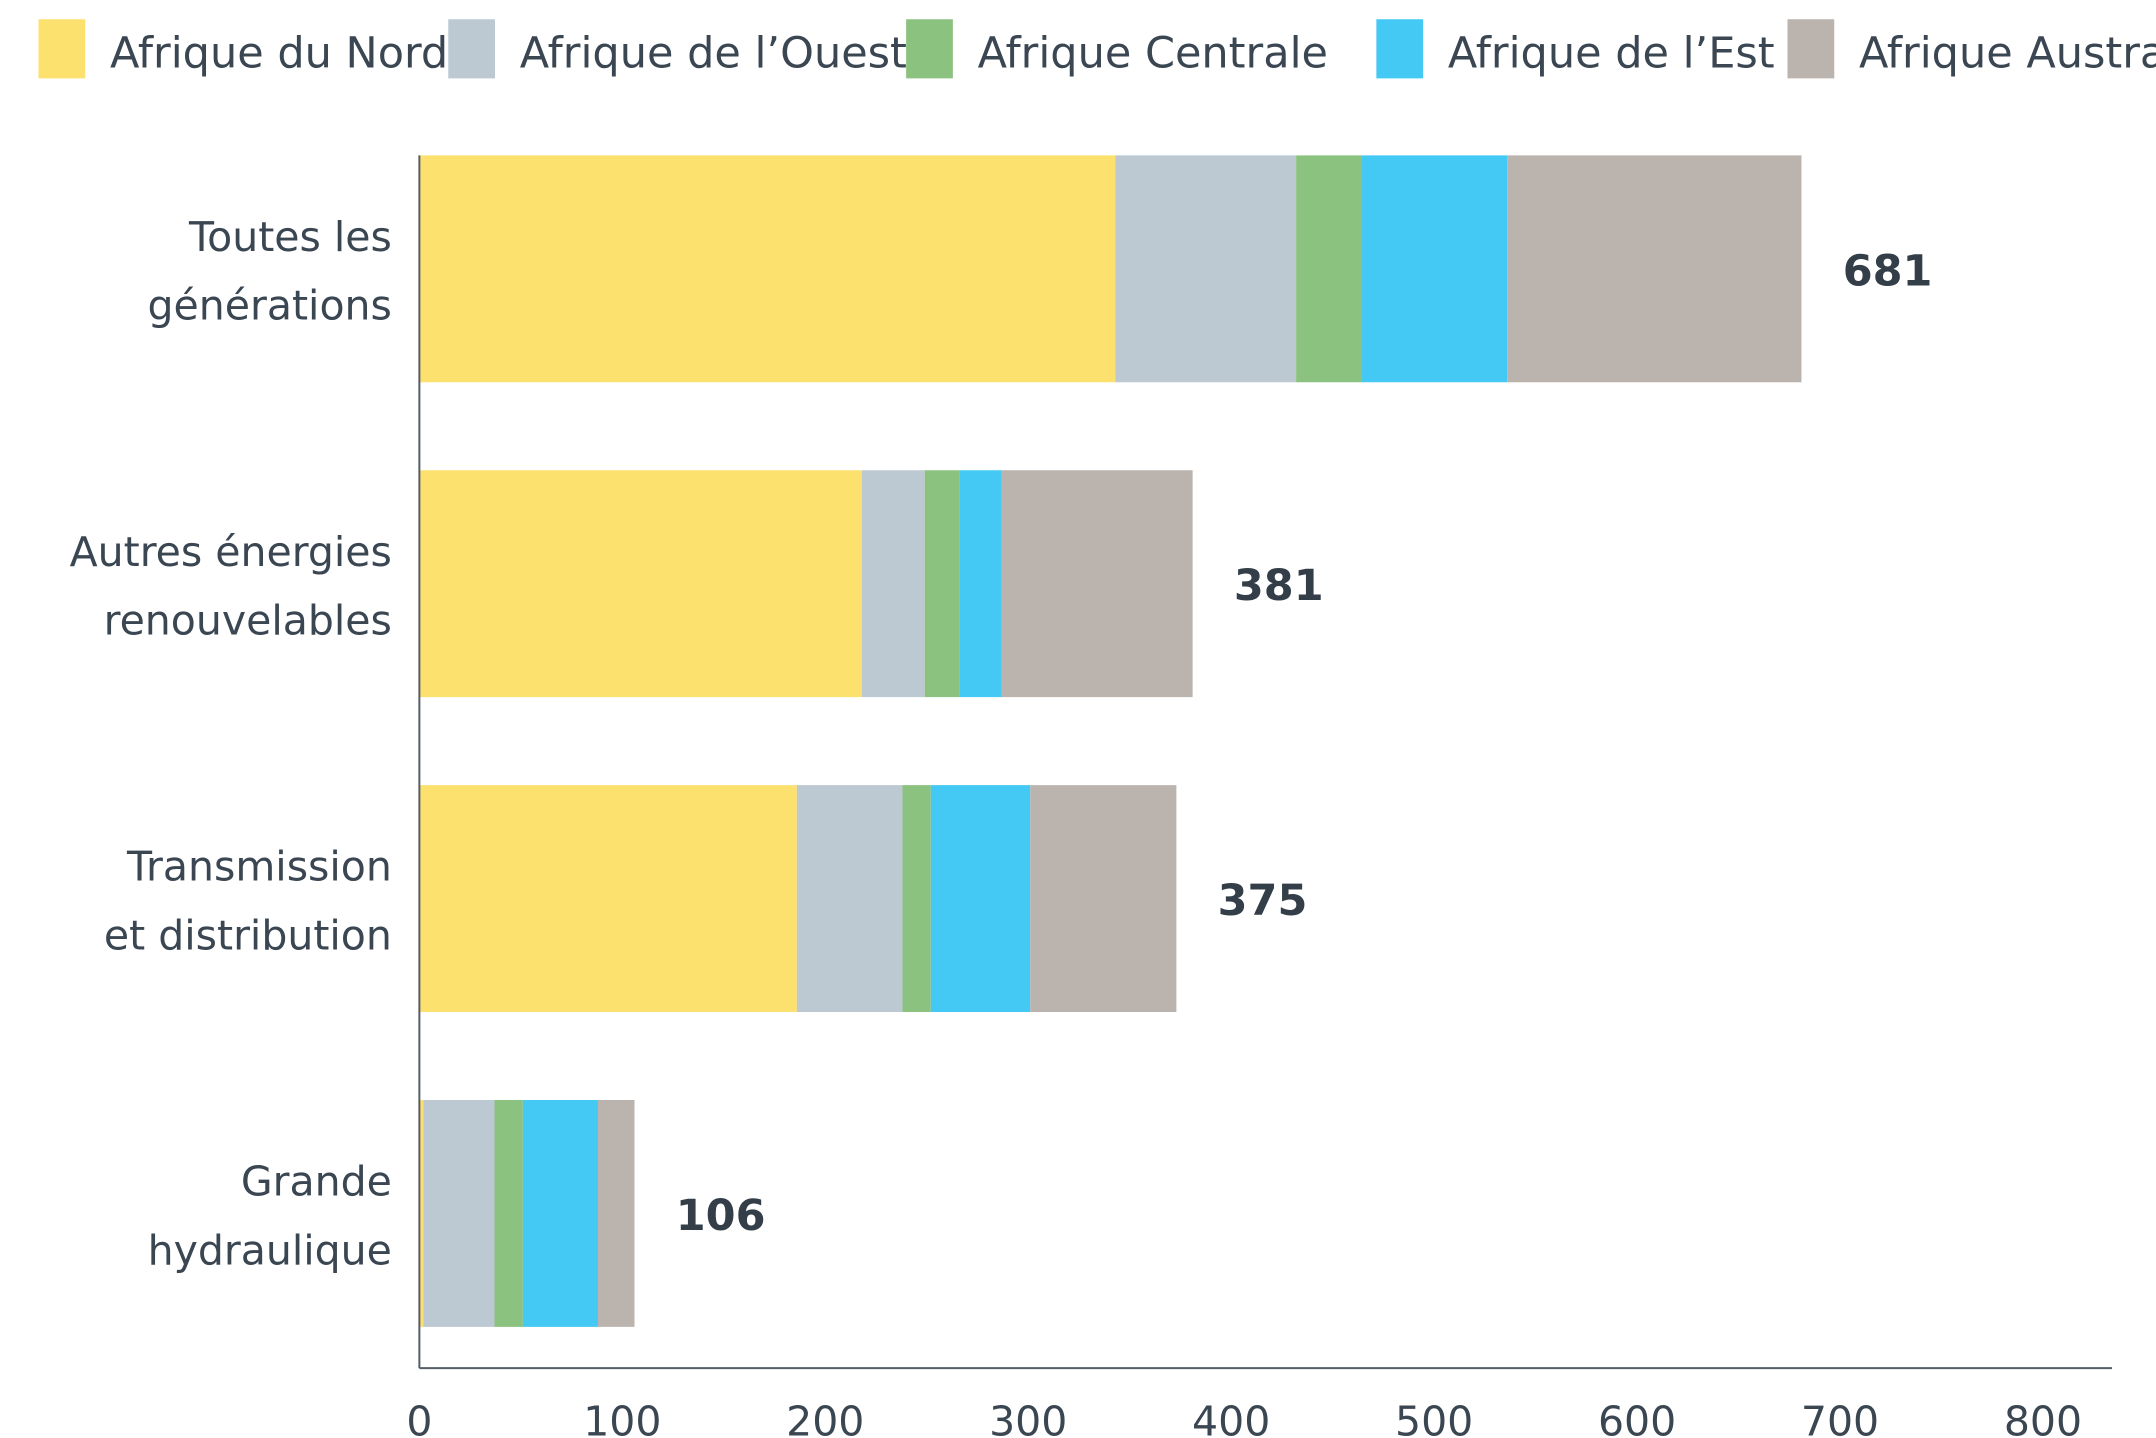 The height and width of the screenshot is (1438, 2156). What do you see at coordinates (290, 237) in the screenshot?
I see `category-label-1-1: Toutes les` at bounding box center [290, 237].